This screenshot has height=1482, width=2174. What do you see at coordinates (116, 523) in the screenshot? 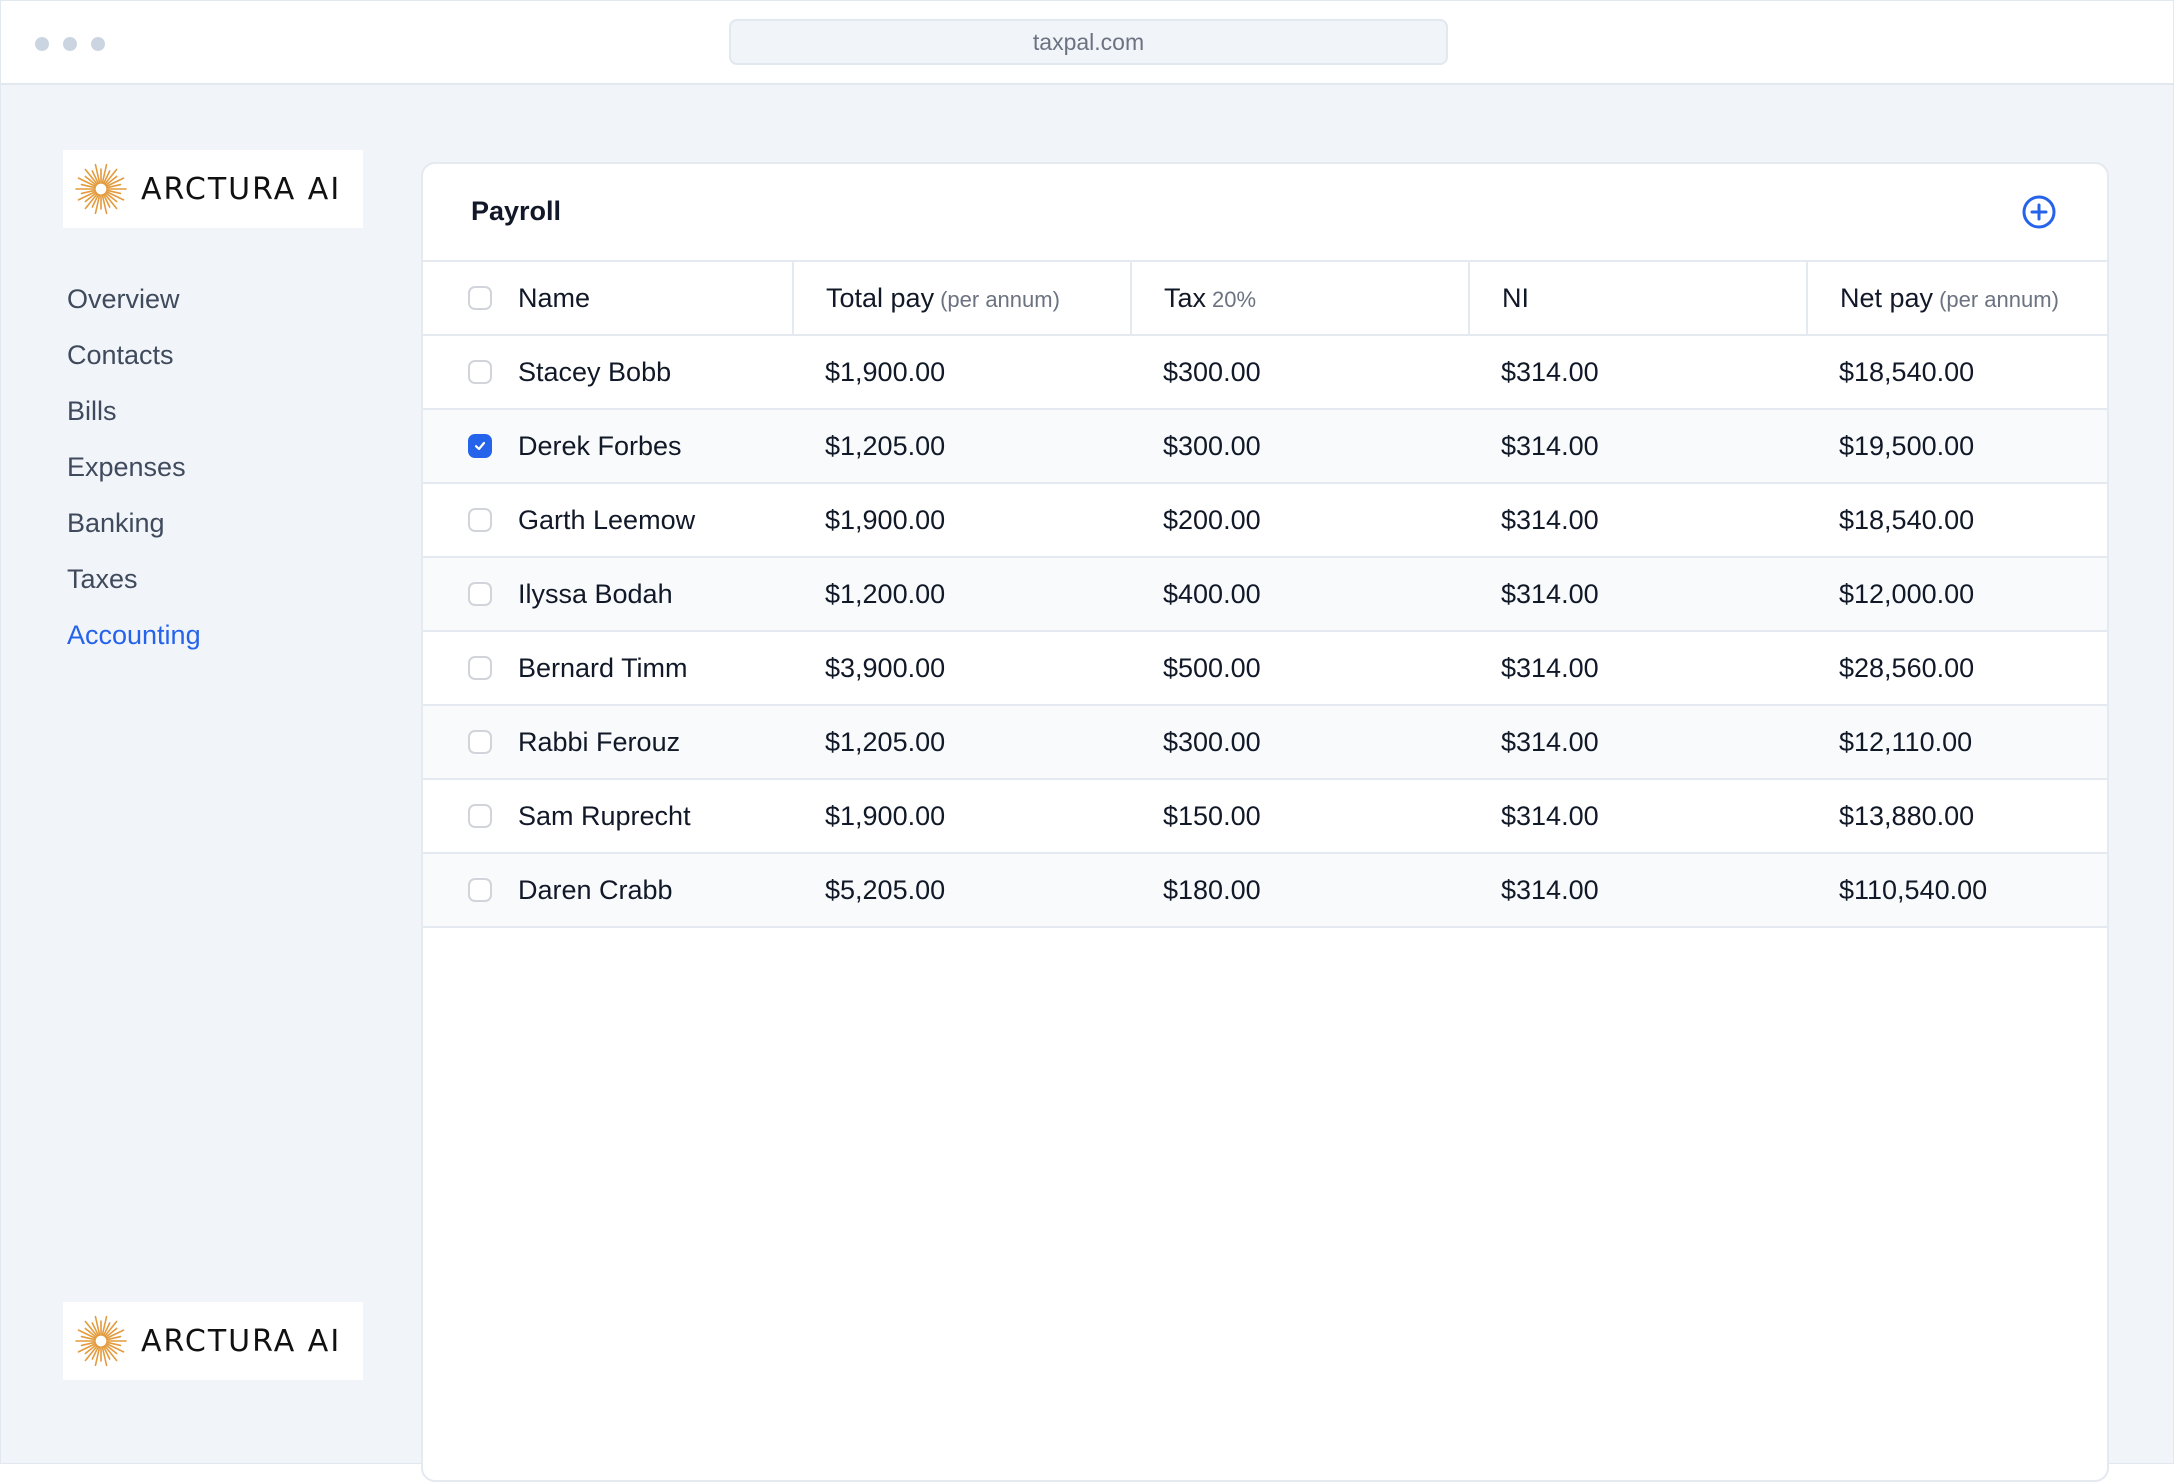
I see `sidebar-item-banking: Banking` at bounding box center [116, 523].